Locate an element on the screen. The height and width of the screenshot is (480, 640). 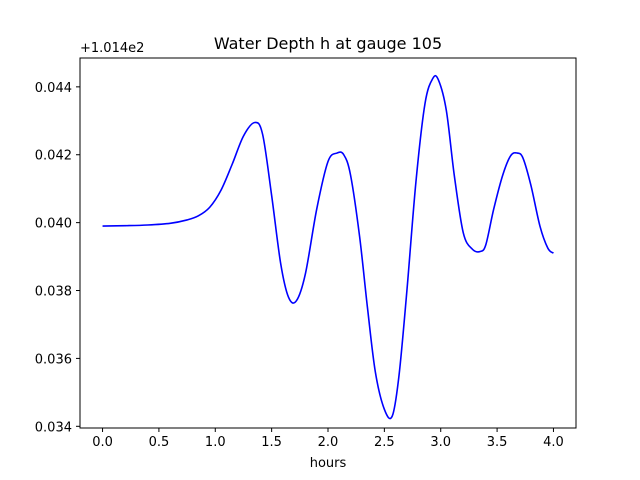
chart-title: Water Depth h at gauge 105 is located at coordinates (328, 43).